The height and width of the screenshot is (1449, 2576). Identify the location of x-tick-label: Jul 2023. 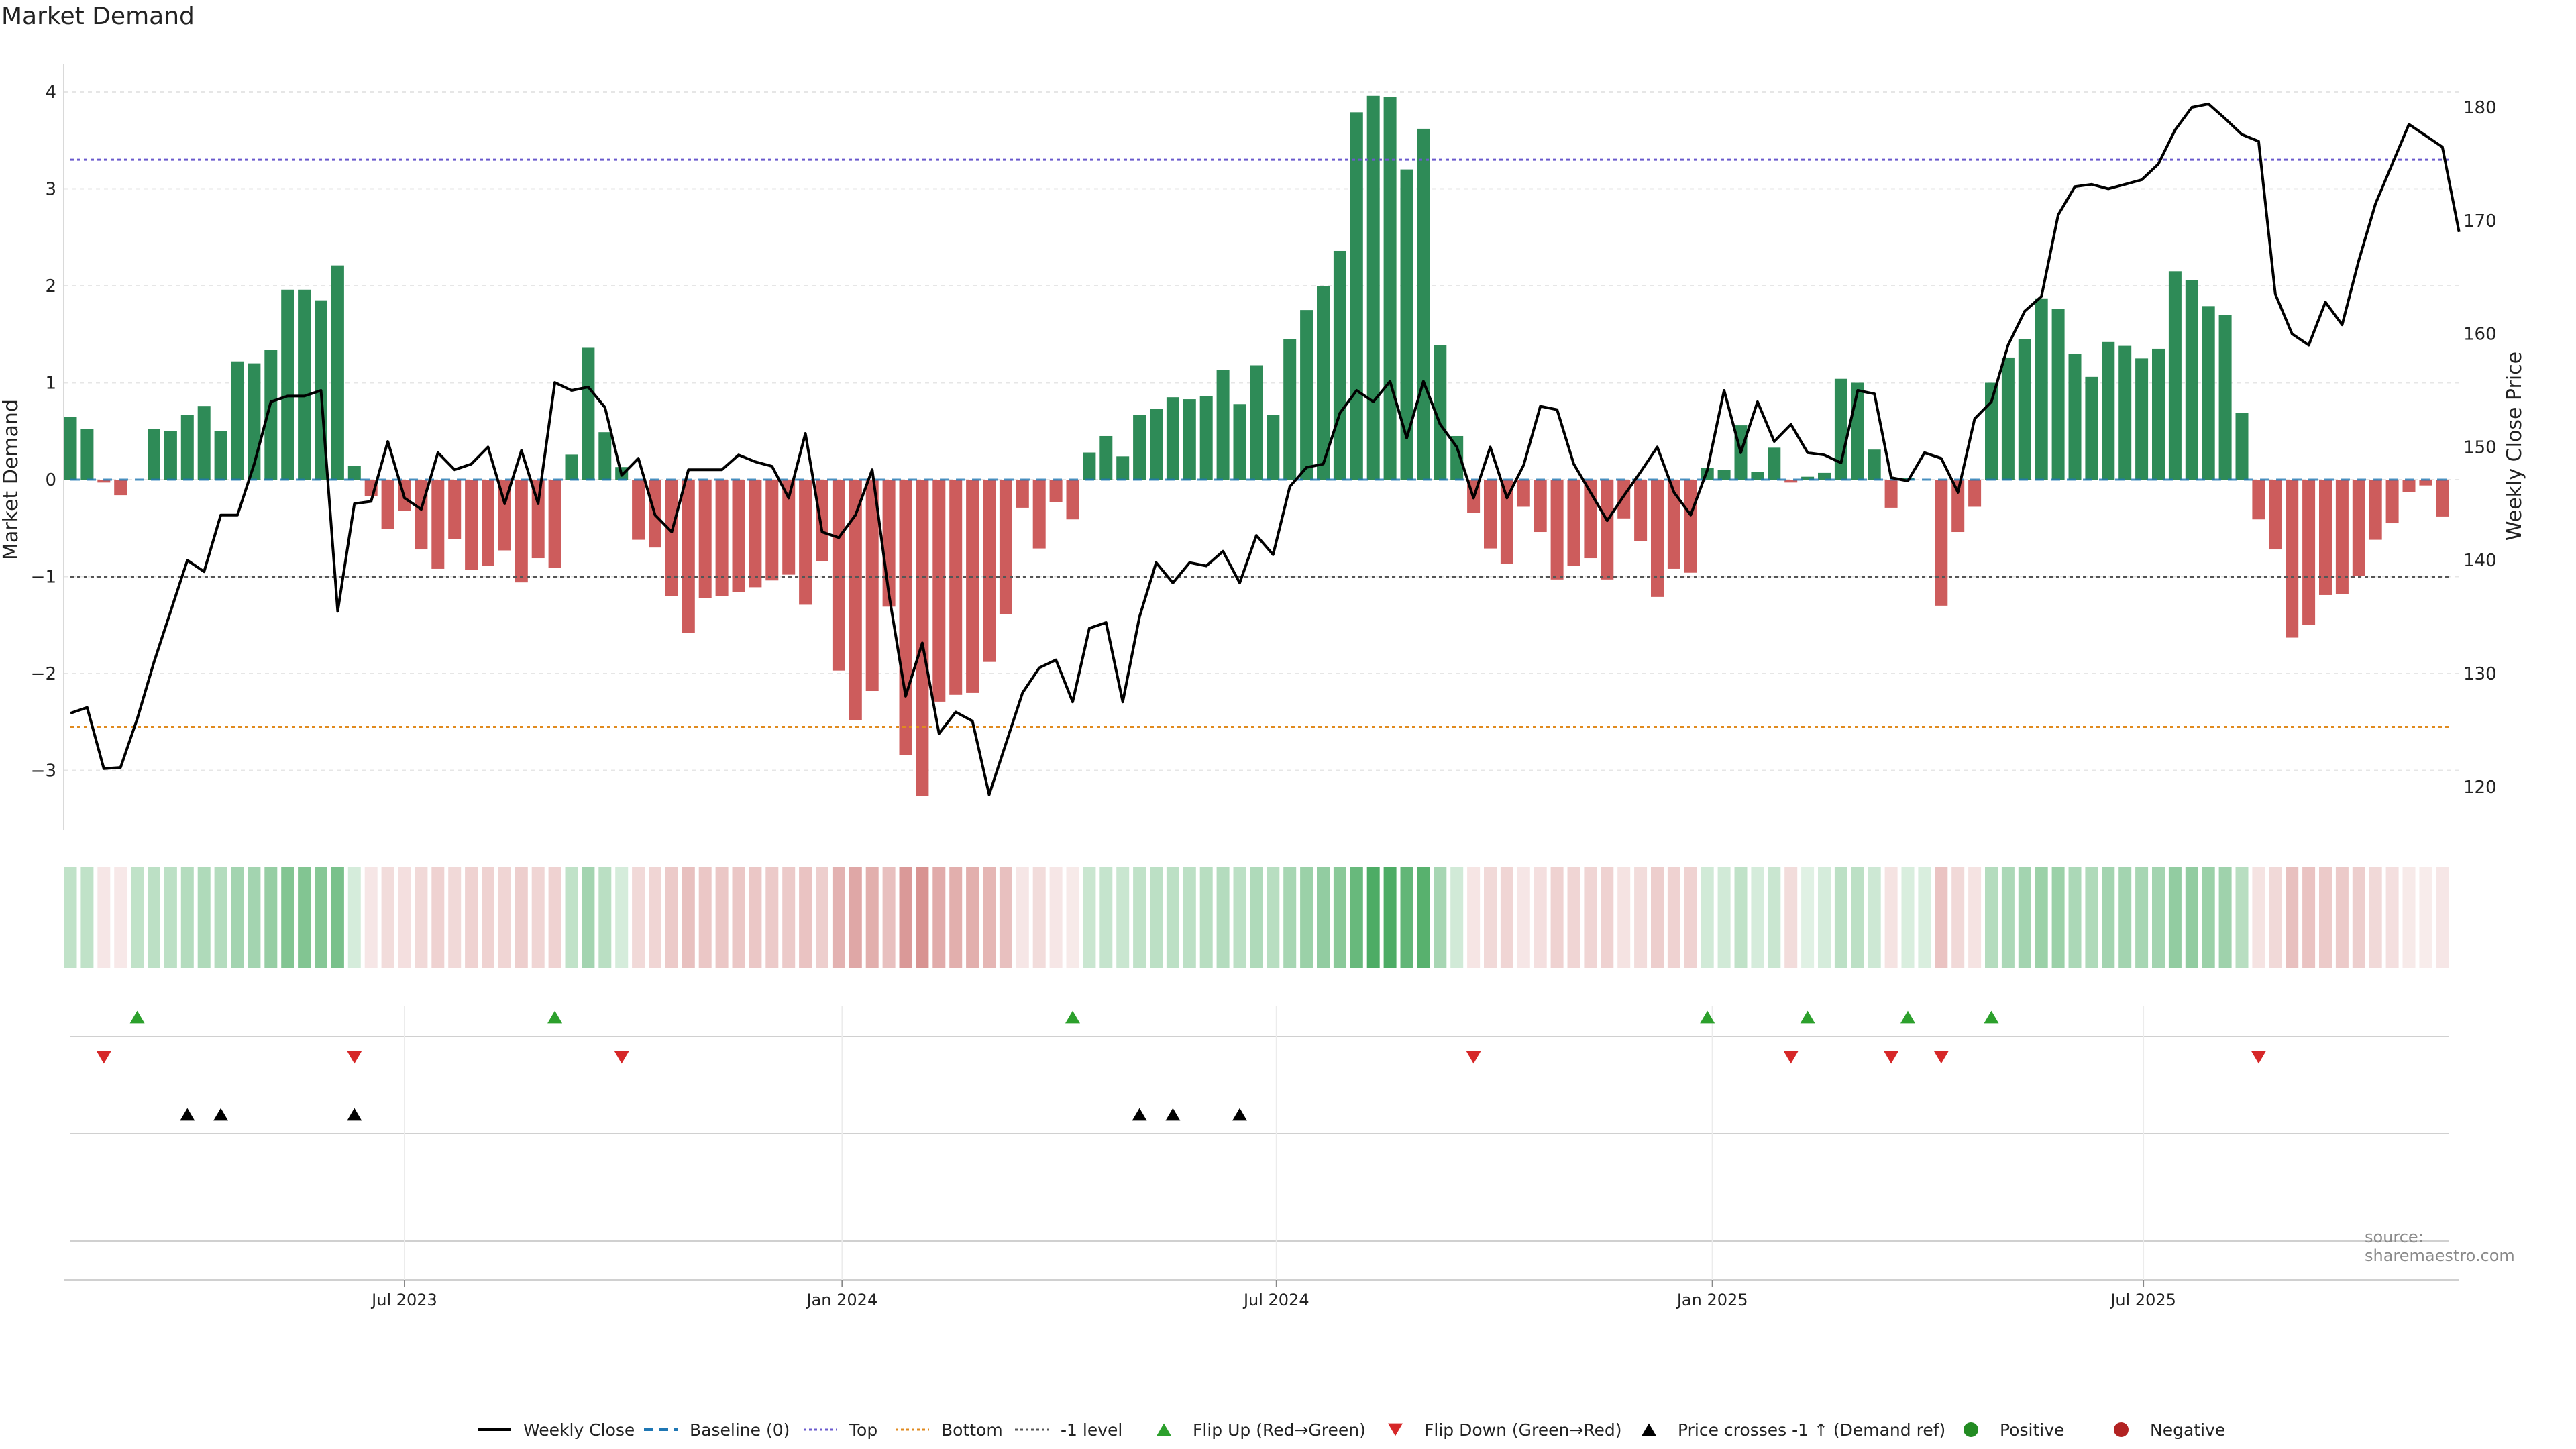
(403, 1300).